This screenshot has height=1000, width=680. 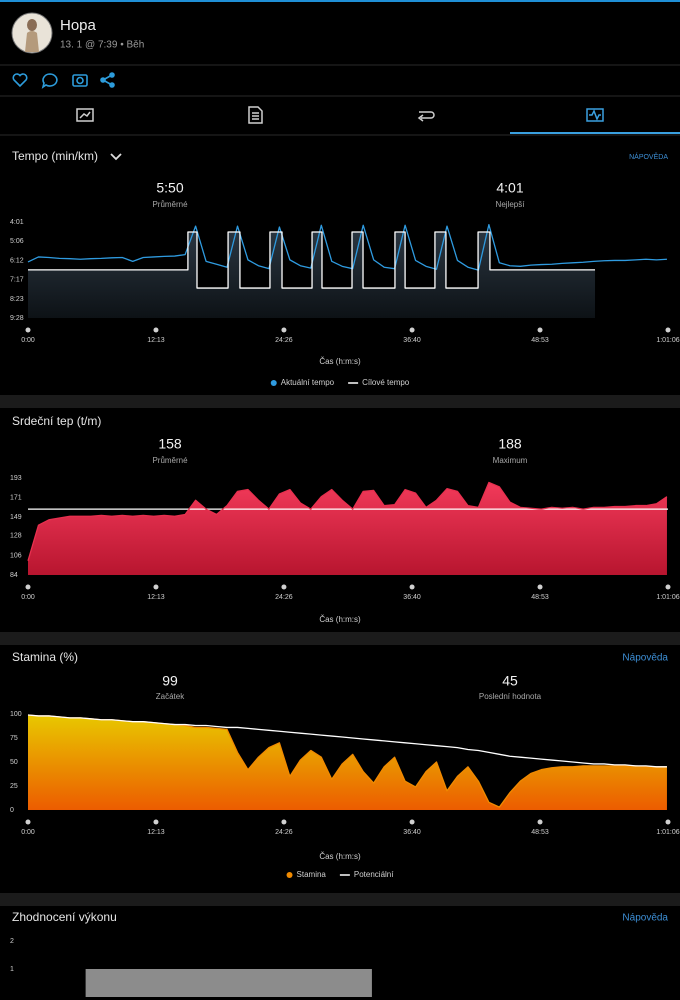 I want to click on legend-label: Cílové tempo, so click(x=386, y=382).